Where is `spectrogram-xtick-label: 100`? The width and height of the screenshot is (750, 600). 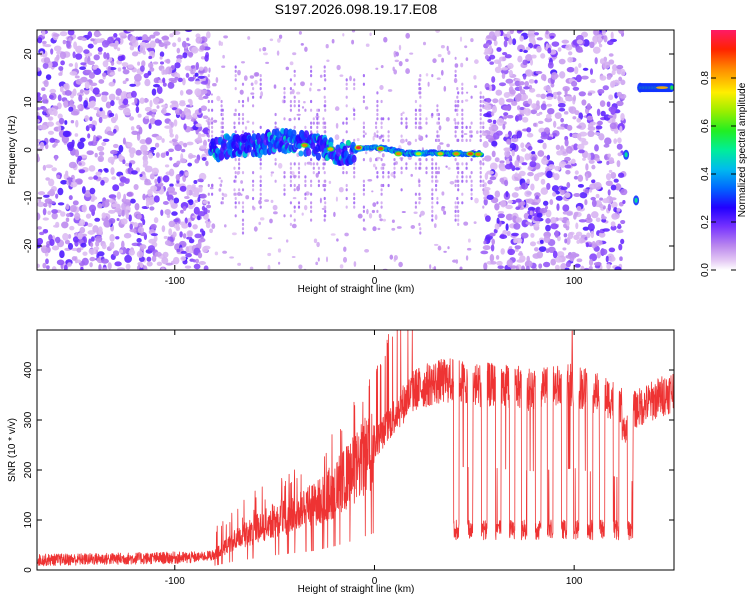 spectrogram-xtick-label: 100 is located at coordinates (574, 281).